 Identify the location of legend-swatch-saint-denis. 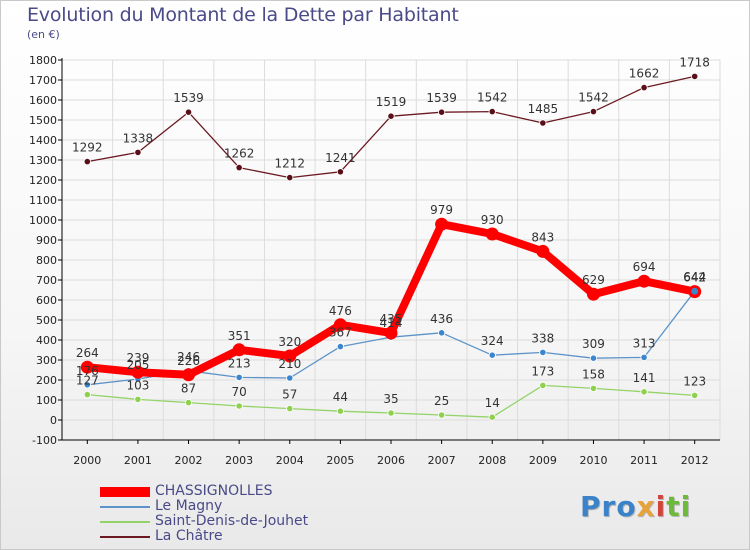
(125, 522).